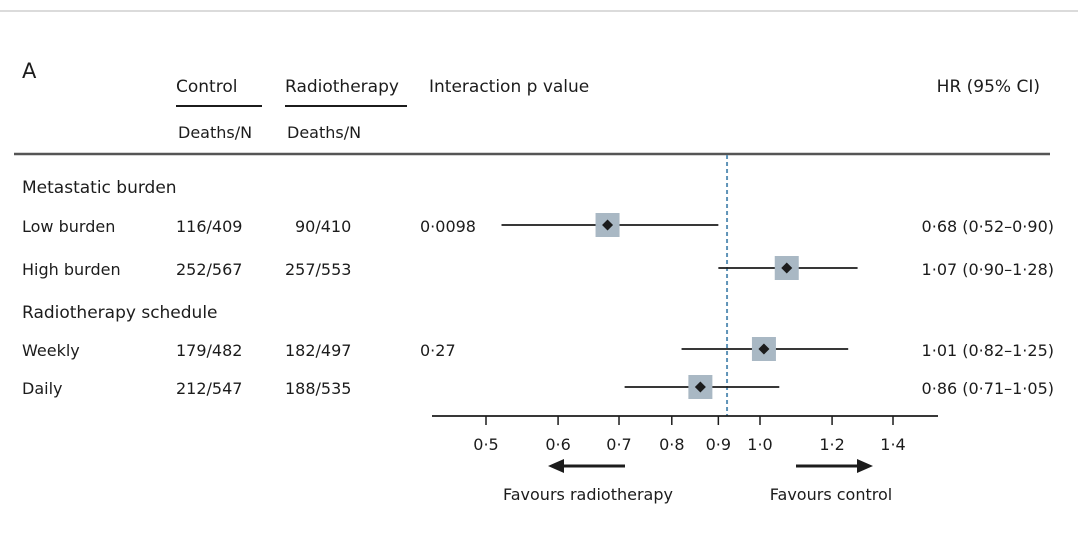 The width and height of the screenshot is (1078, 547). Describe the element at coordinates (865, 466) in the screenshot. I see `favours-control-arrow-head` at that location.